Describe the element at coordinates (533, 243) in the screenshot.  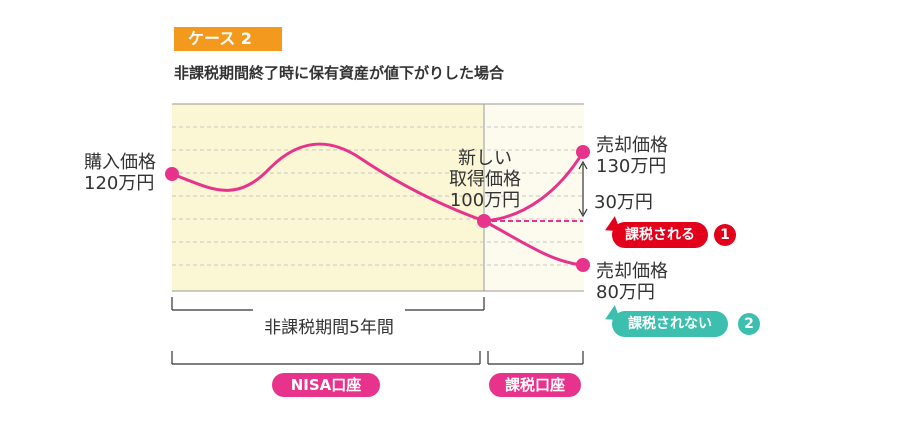
I see `price-curve-fall` at that location.